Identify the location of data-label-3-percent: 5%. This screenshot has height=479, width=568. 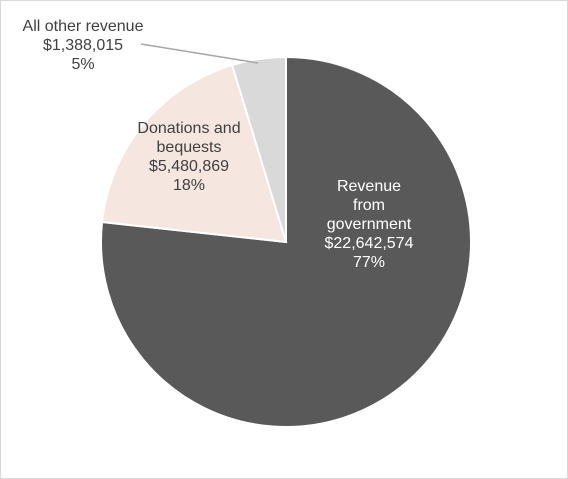
(82, 64).